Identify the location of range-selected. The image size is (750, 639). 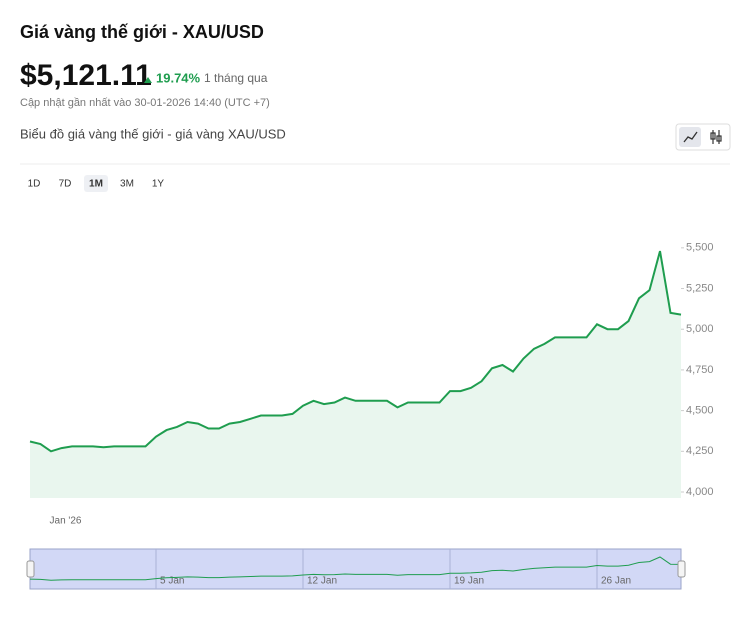
(96, 183).